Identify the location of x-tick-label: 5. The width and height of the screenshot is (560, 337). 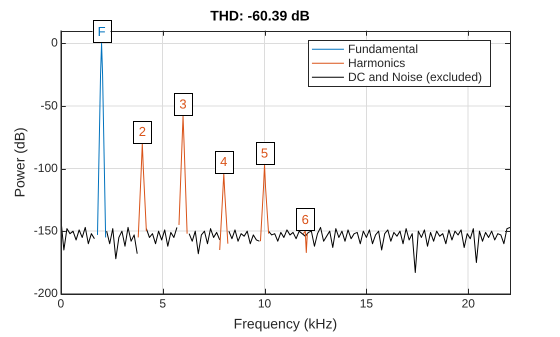
(162, 303).